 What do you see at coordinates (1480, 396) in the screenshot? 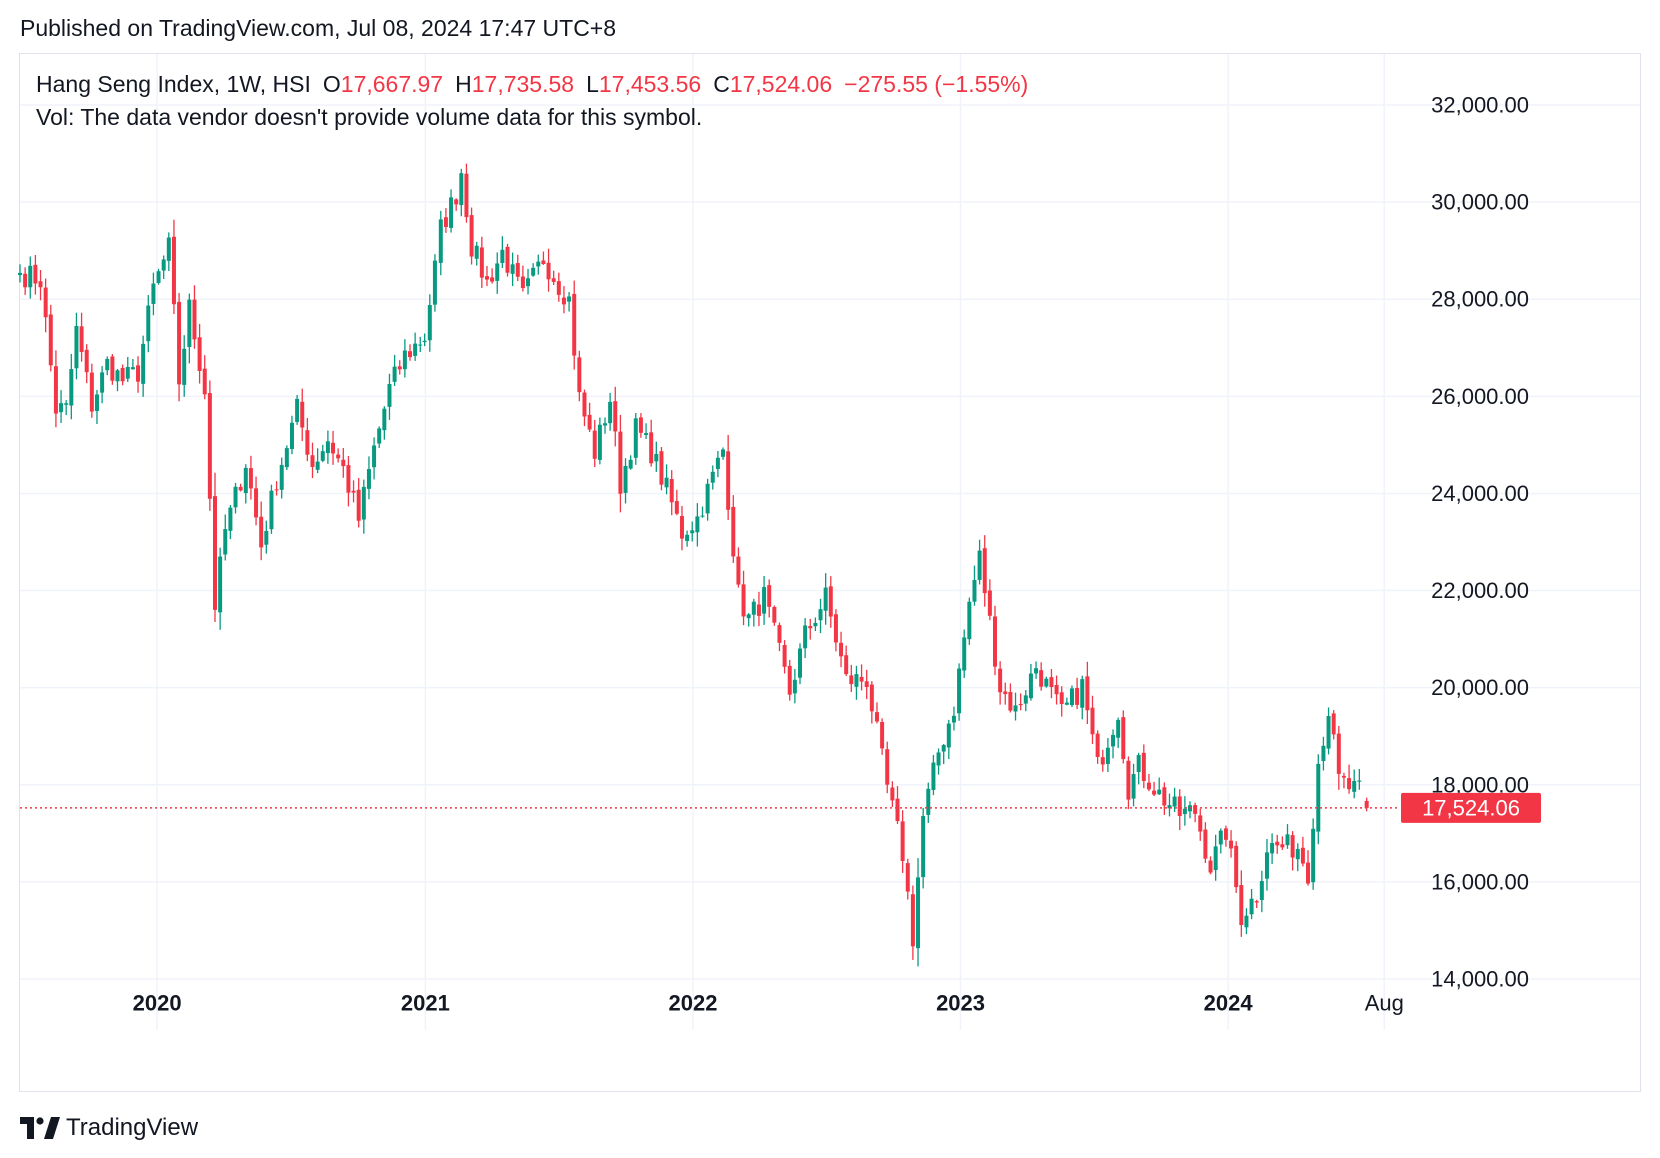
I see `y-tick-label: 26,000.00` at bounding box center [1480, 396].